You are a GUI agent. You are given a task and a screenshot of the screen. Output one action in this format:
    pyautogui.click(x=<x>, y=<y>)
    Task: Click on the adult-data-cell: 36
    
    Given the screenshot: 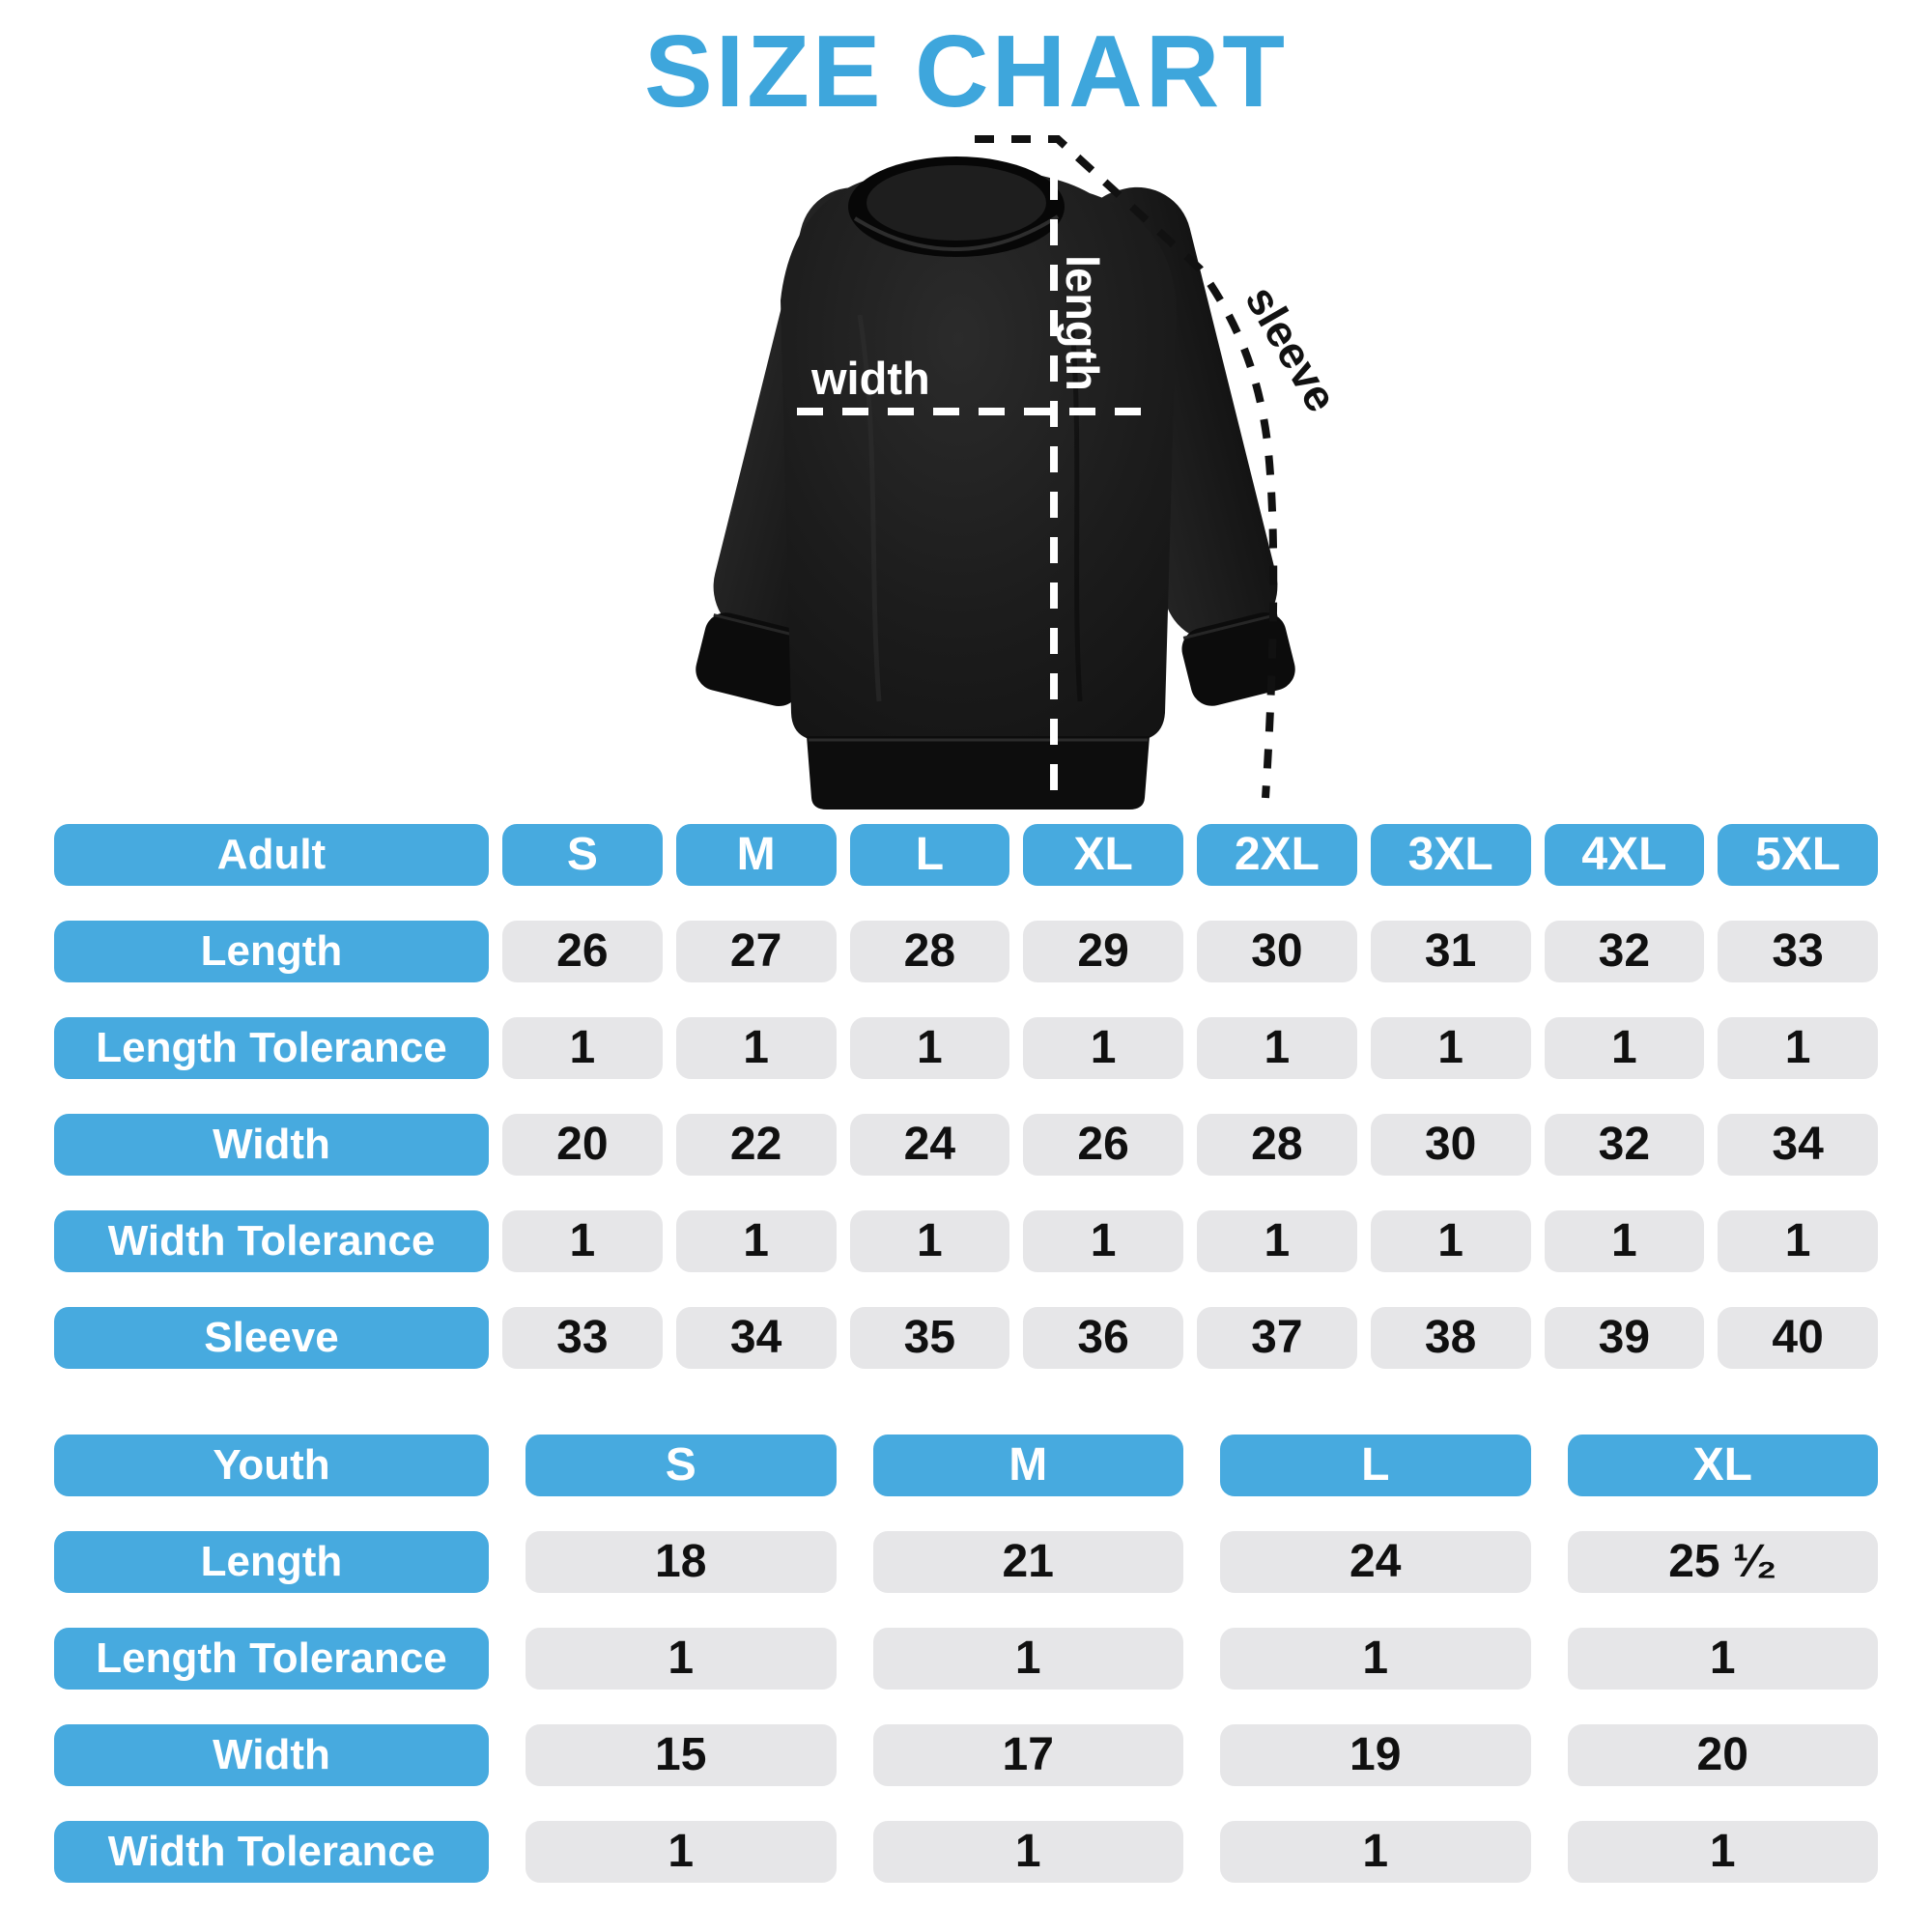 What is the action you would take?
    pyautogui.click(x=1103, y=1338)
    